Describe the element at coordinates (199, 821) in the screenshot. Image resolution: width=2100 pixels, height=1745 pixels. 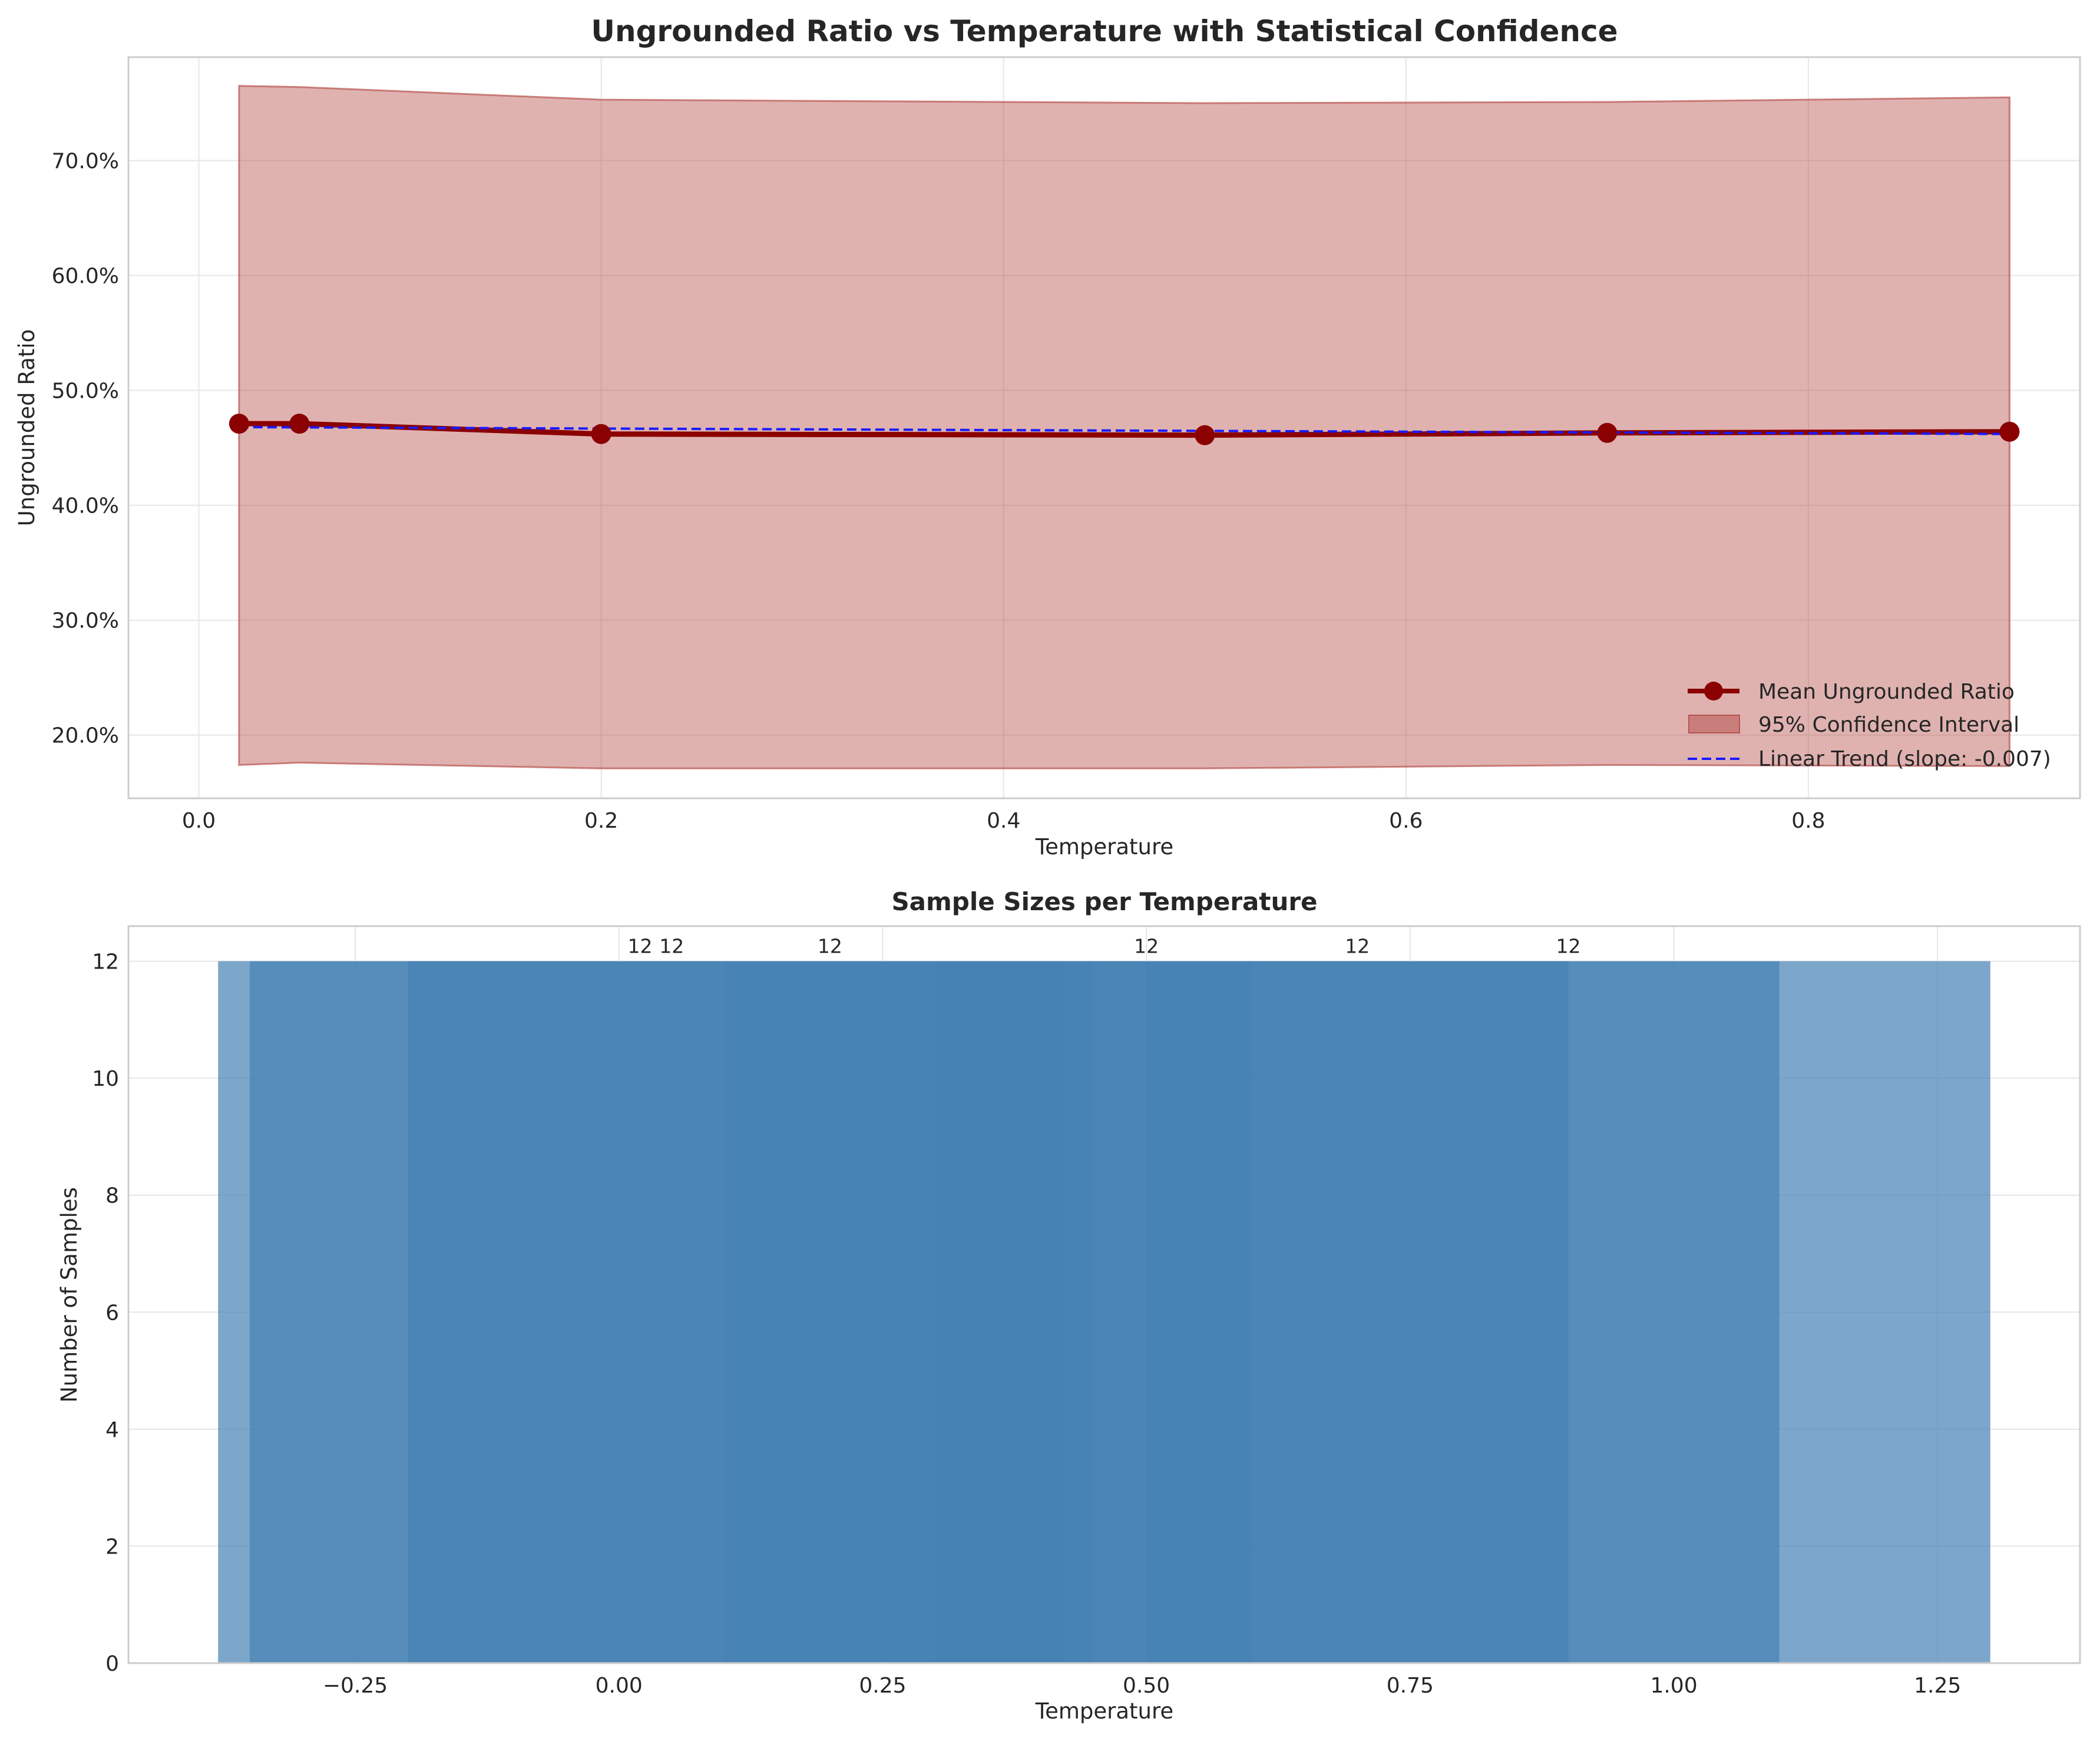
I see `chart1-x-tick-label: 0.0` at that location.